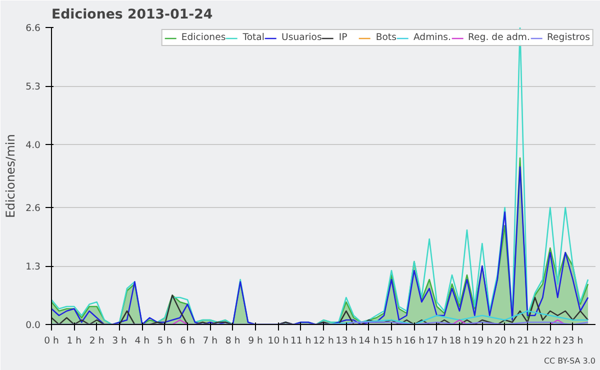 This screenshot has width=600, height=370. Describe the element at coordinates (459, 341) in the screenshot. I see `x-tick-label: 18 h` at that location.